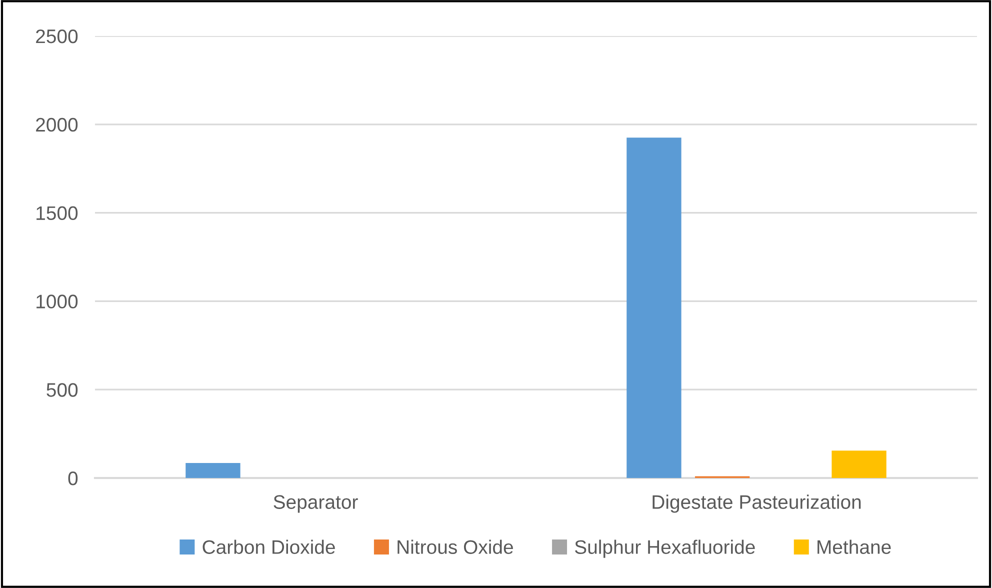 This screenshot has height=588, width=992. Describe the element at coordinates (57, 301) in the screenshot. I see `y-tick-label: 1000` at that location.